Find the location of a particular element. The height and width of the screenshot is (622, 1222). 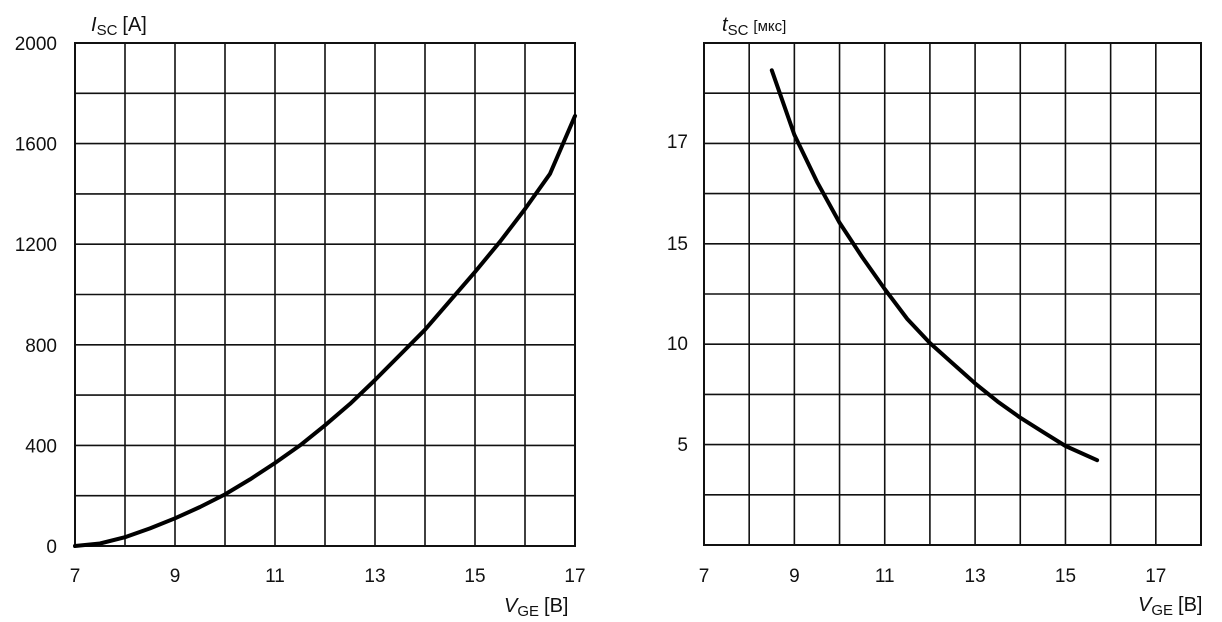

y-tick-label: 800 is located at coordinates (41, 346).